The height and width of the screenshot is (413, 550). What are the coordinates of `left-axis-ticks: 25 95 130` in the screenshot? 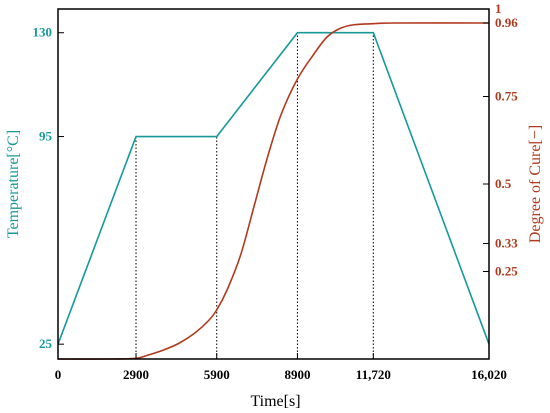 It's located at (48, 188).